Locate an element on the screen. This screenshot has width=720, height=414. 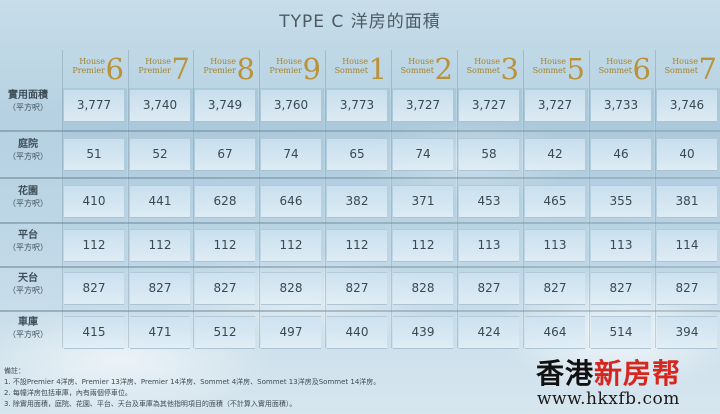
row-label: 平台 （平方呎） is located at coordinates (28, 241).